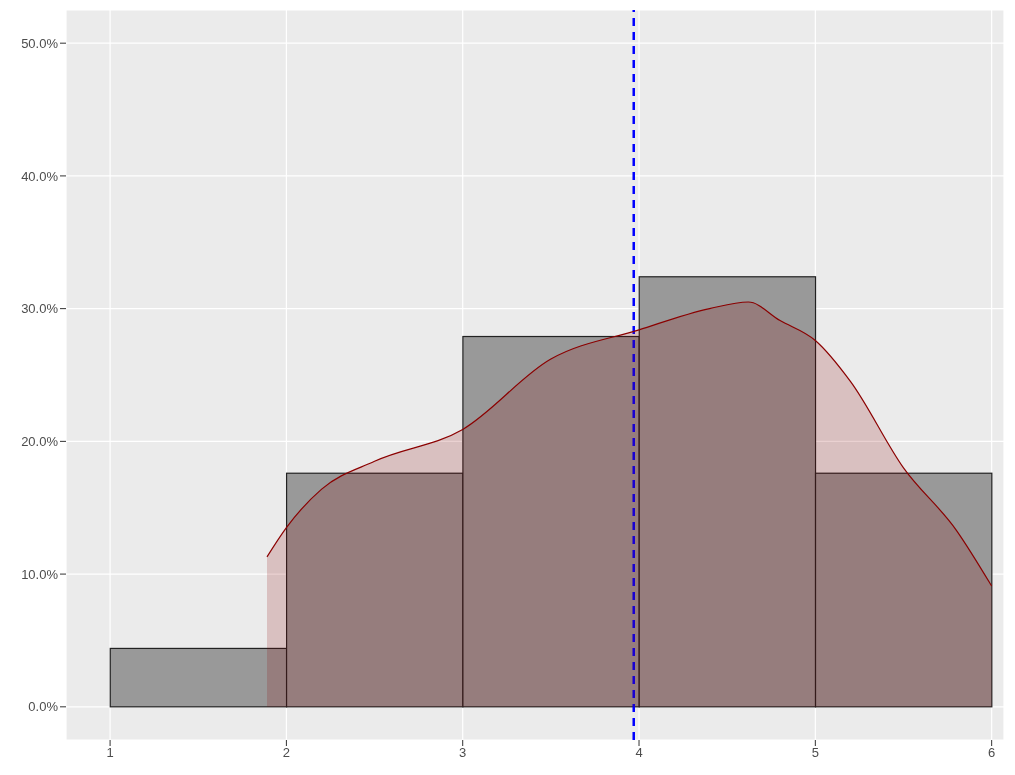 The image size is (1015, 775). Describe the element at coordinates (43, 707) in the screenshot. I see `y-tick-label: 0.0%` at that location.